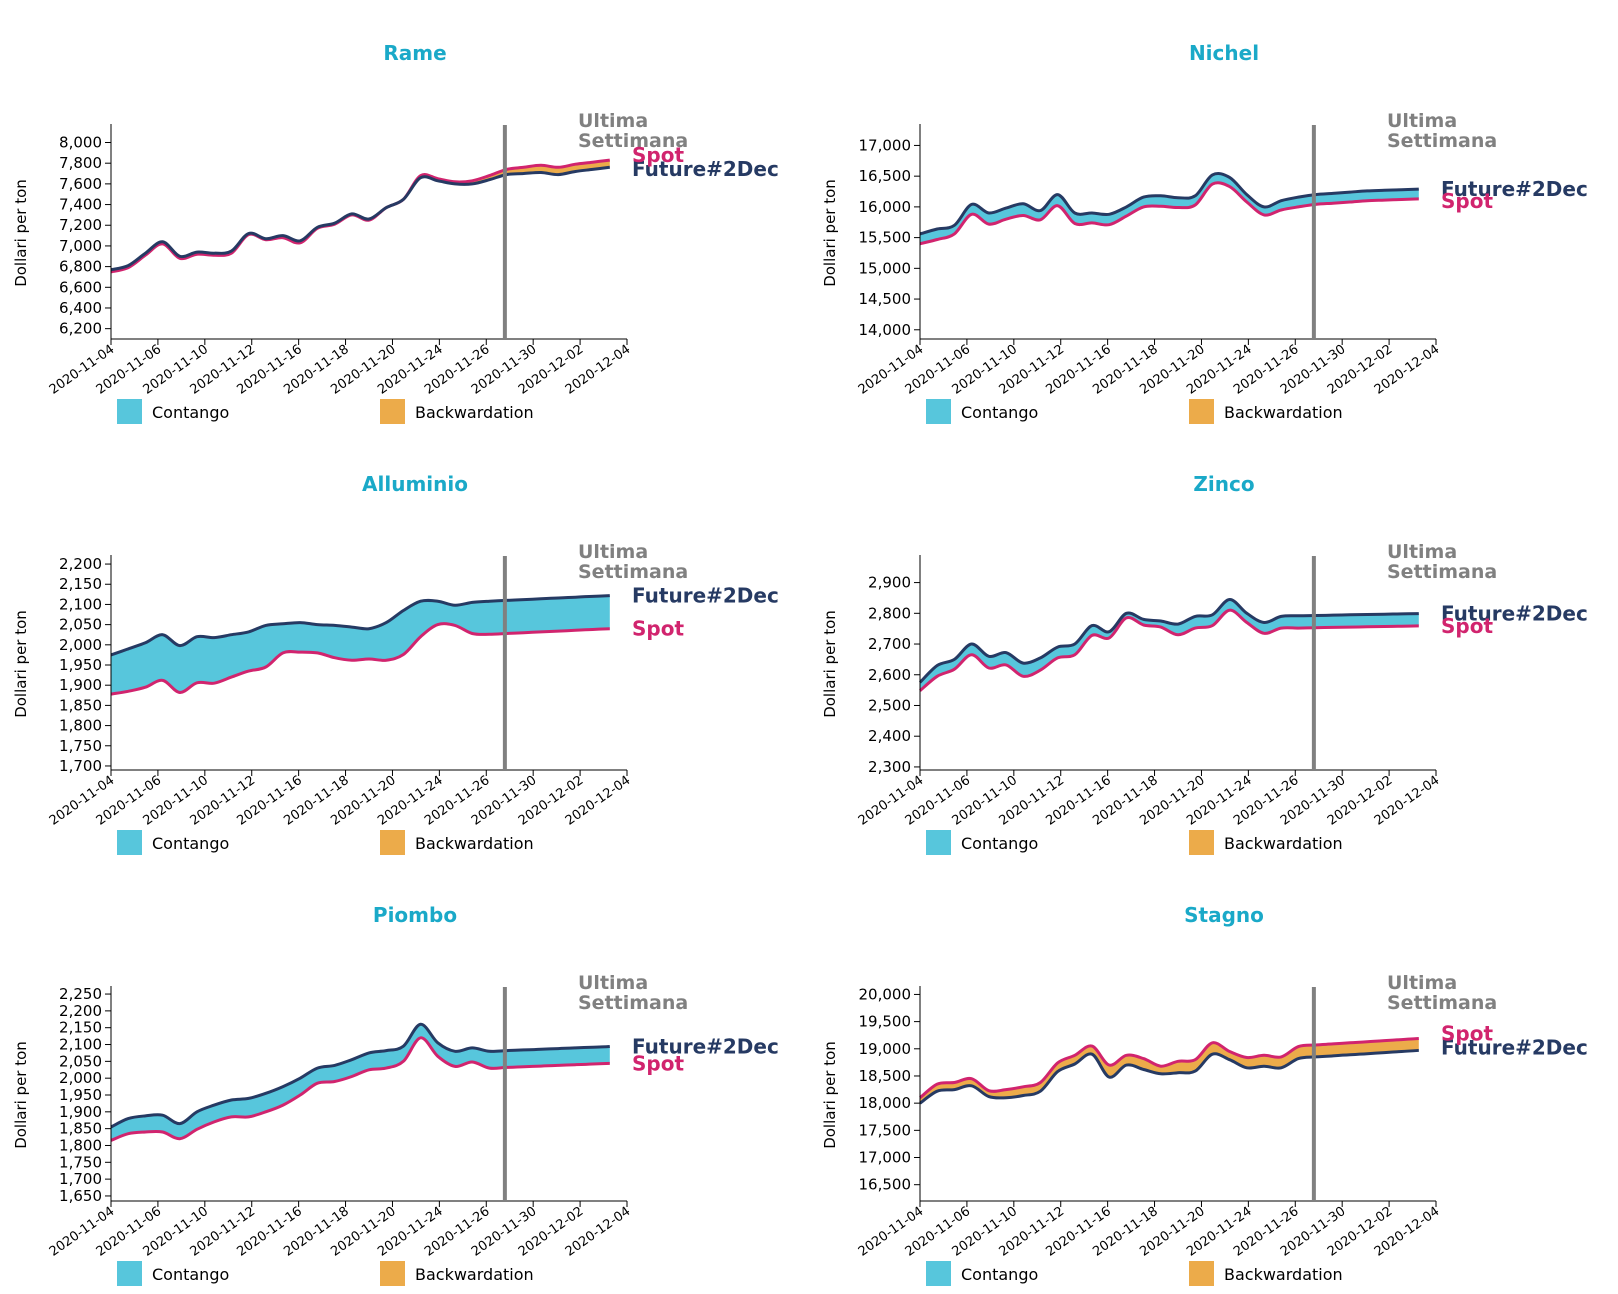 Image resolution: width=1618 pixels, height=1294 pixels. I want to click on y-tick-label: 20,000, so click(885, 994).